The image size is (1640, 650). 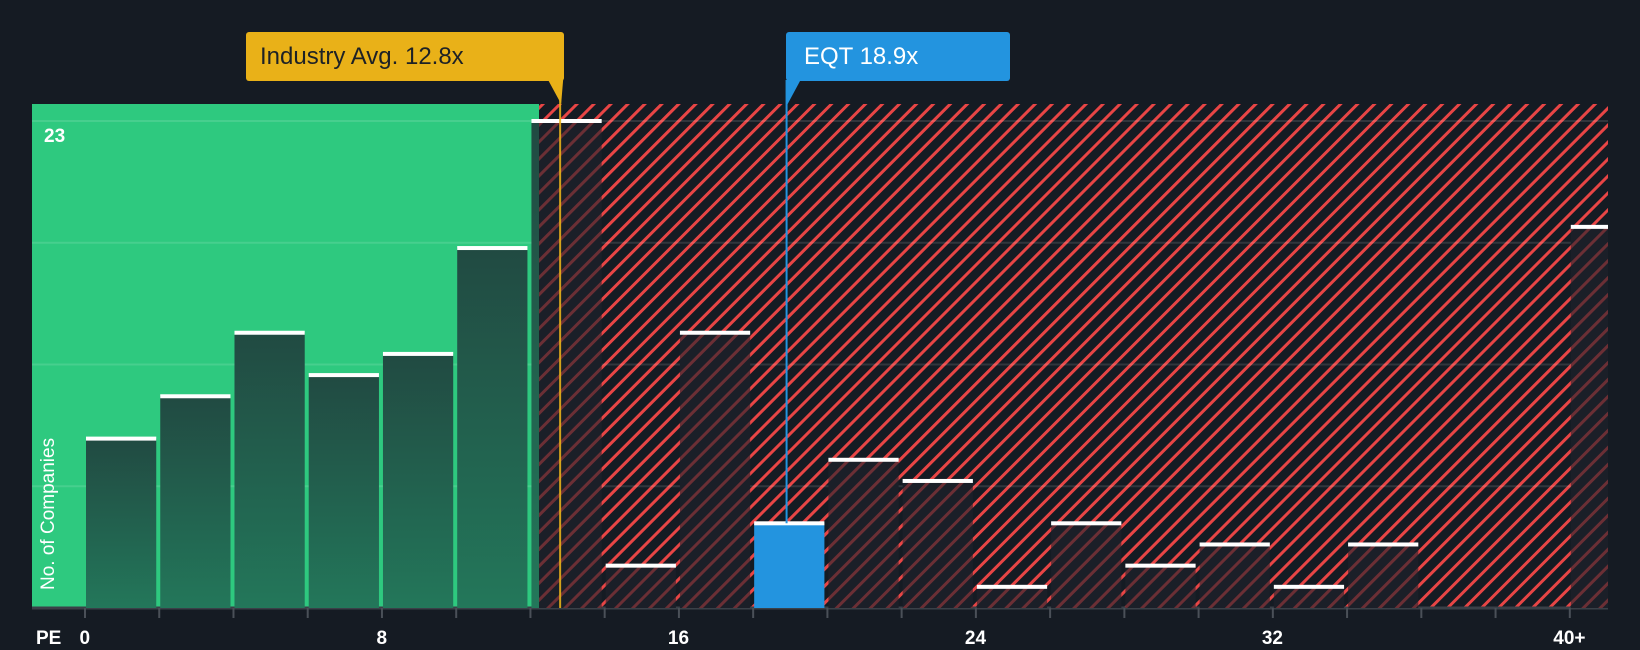 I want to click on industry-average-label: Industry Avg. 12.8x, so click(x=362, y=56).